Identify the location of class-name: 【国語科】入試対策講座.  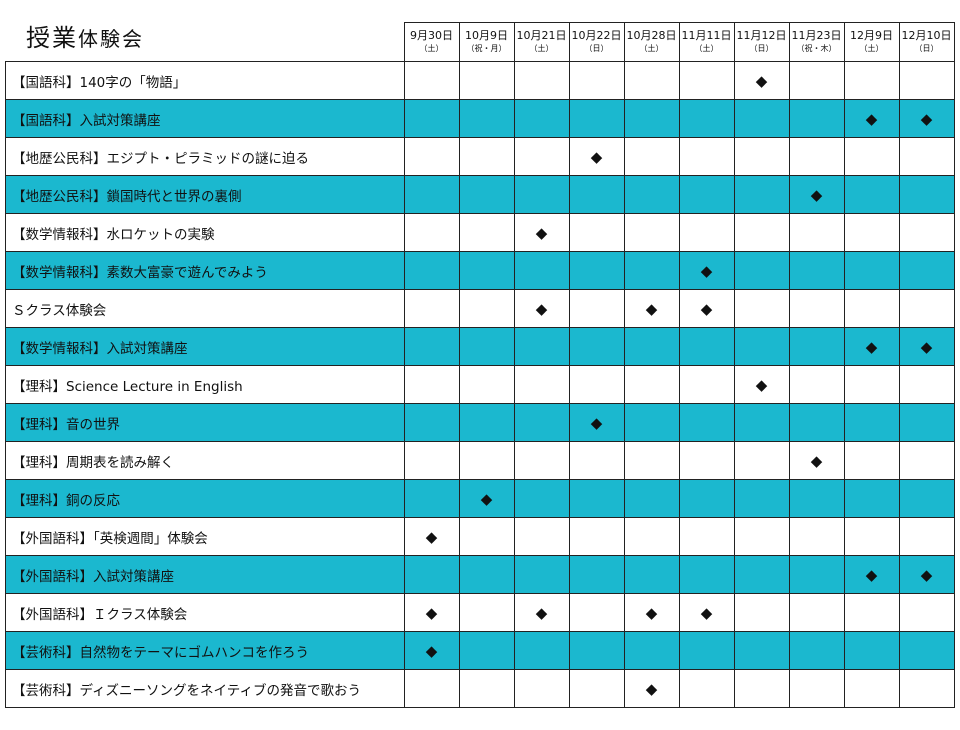
(205, 118).